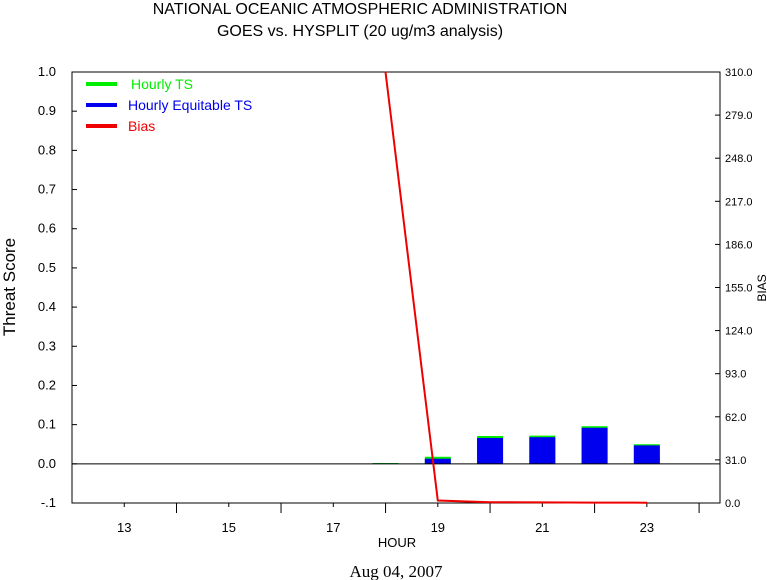  What do you see at coordinates (47, 189) in the screenshot?
I see `y-tick-label: 0.7` at bounding box center [47, 189].